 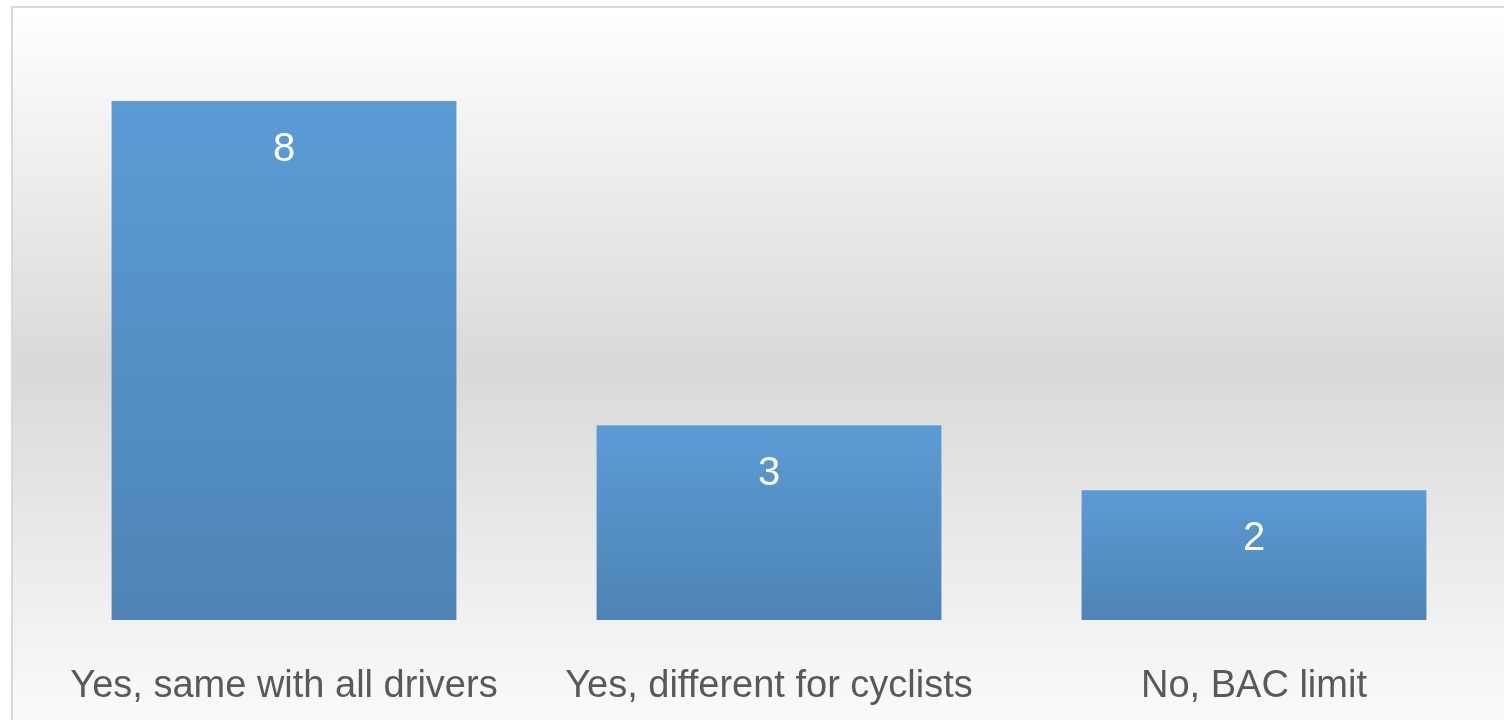 I want to click on data-label: 2, so click(x=1254, y=536).